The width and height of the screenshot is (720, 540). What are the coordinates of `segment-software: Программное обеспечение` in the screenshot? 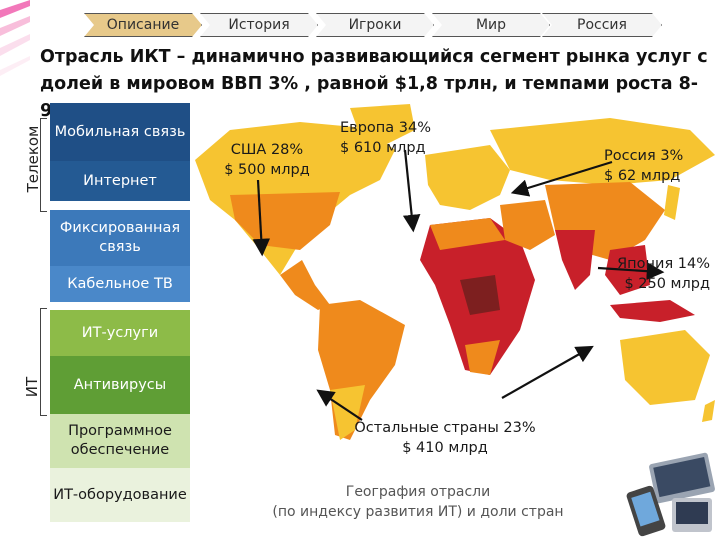 It's located at (120, 441).